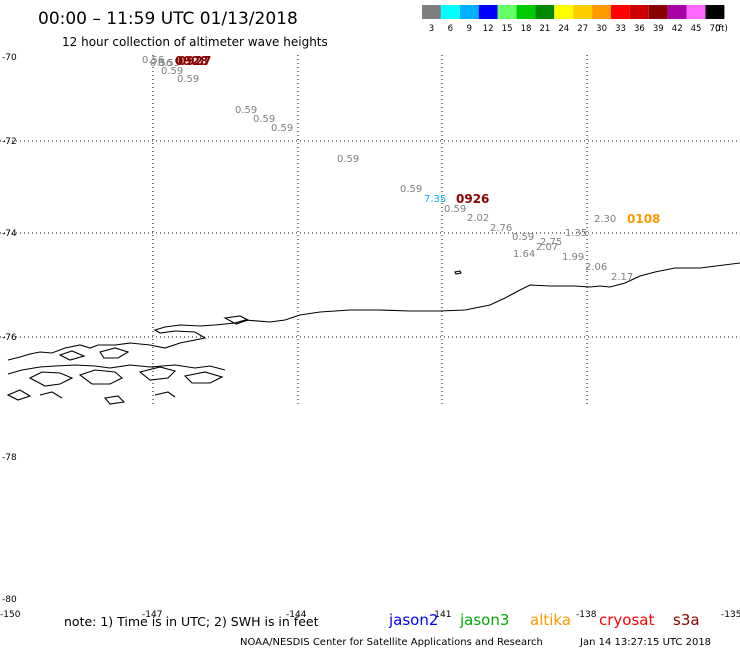 This screenshot has width=740, height=650. I want to click on map-title: 00:00 – 11:59 UTC 01/13/2018, so click(168, 19).